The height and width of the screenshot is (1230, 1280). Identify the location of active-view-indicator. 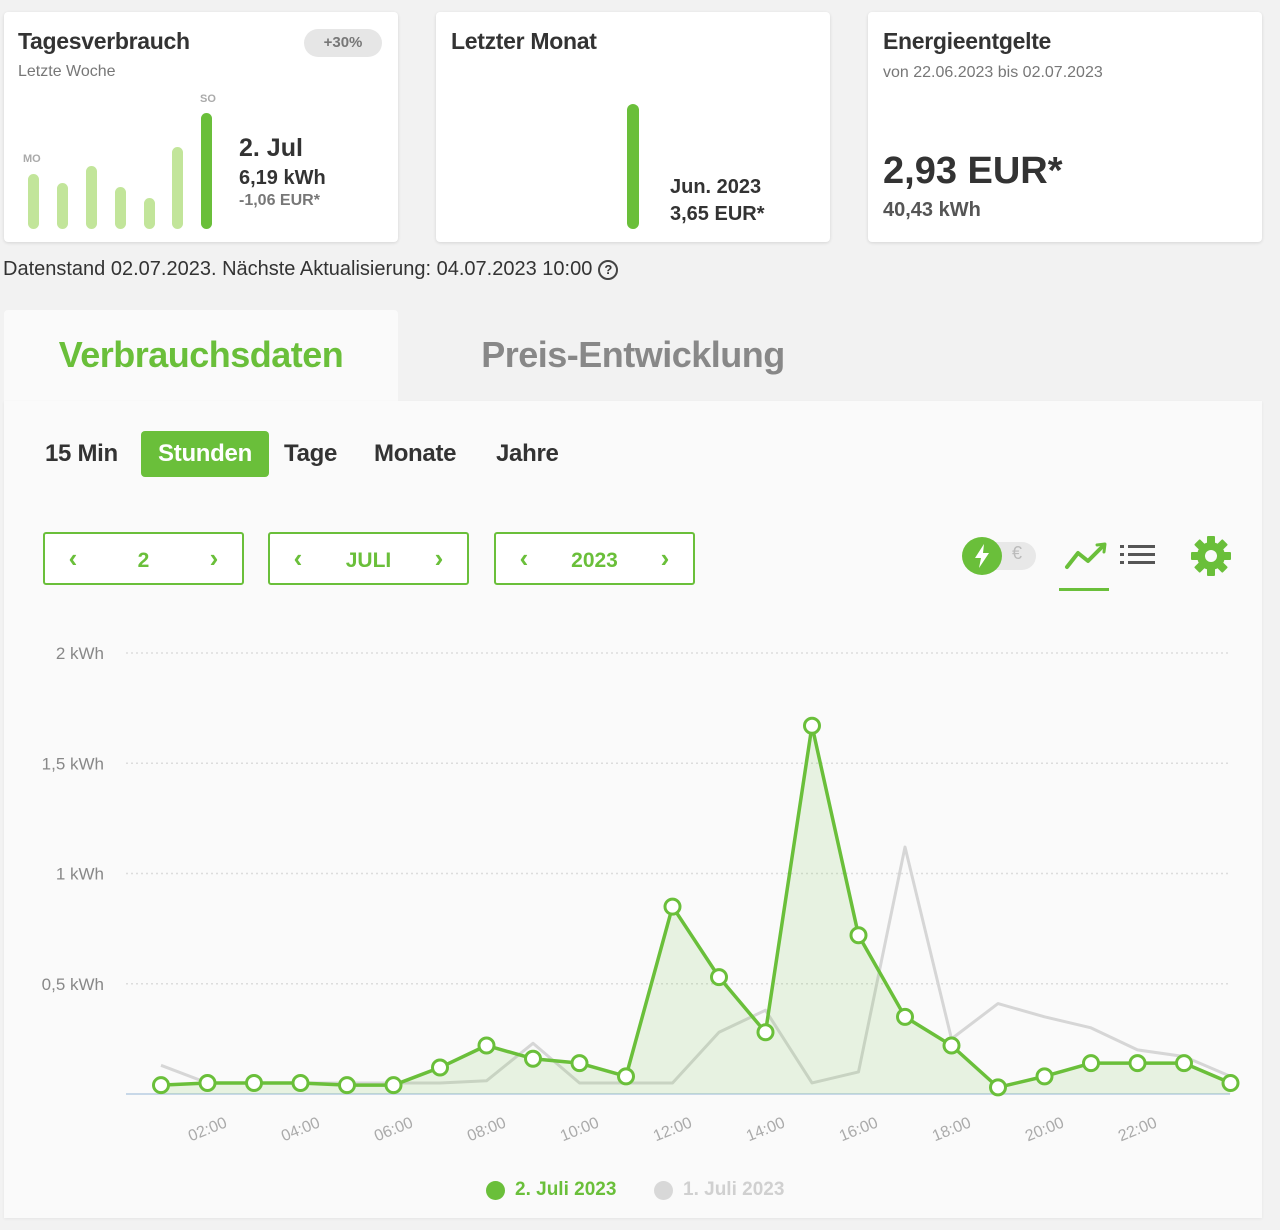
(1084, 589).